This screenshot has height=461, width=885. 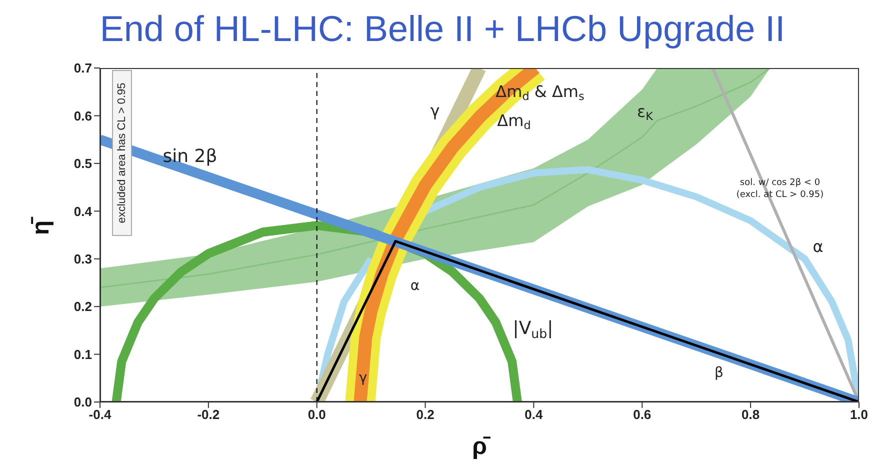 What do you see at coordinates (83, 211) in the screenshot?
I see `y-tick-label: 0.4` at bounding box center [83, 211].